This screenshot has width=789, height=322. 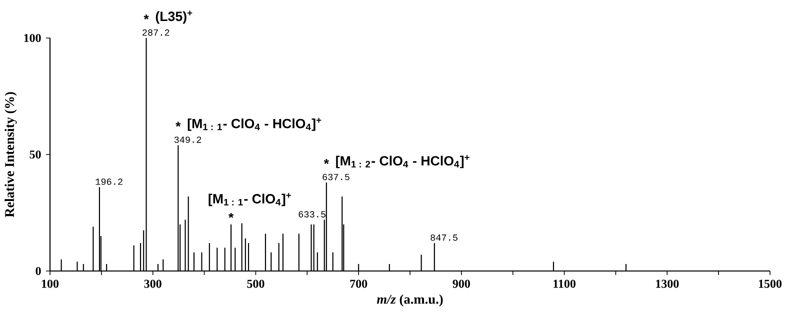 I want to click on x-tick-label: 300, so click(x=153, y=284).